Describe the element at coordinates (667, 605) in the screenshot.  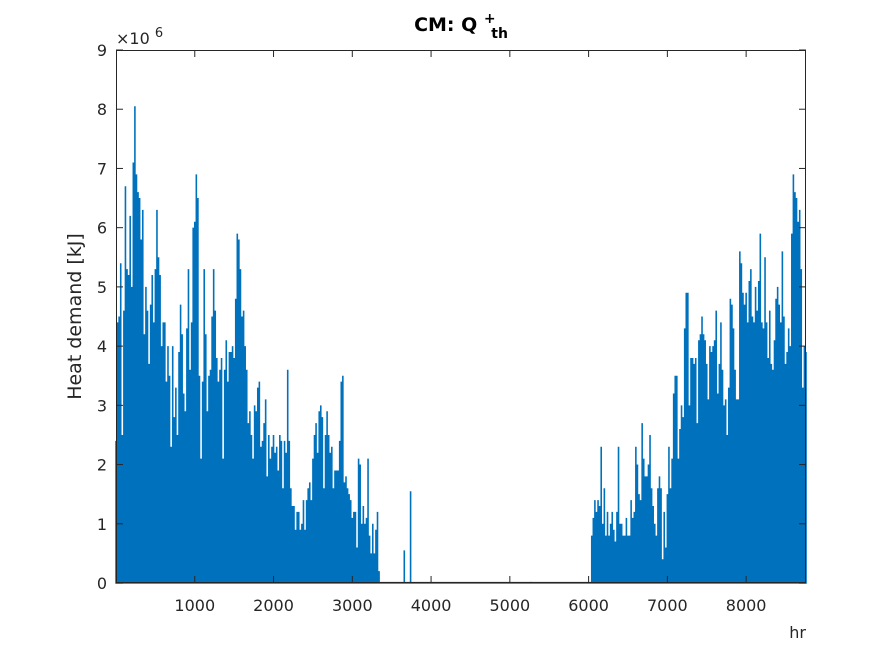
I see `x-tick-label: 7000` at that location.